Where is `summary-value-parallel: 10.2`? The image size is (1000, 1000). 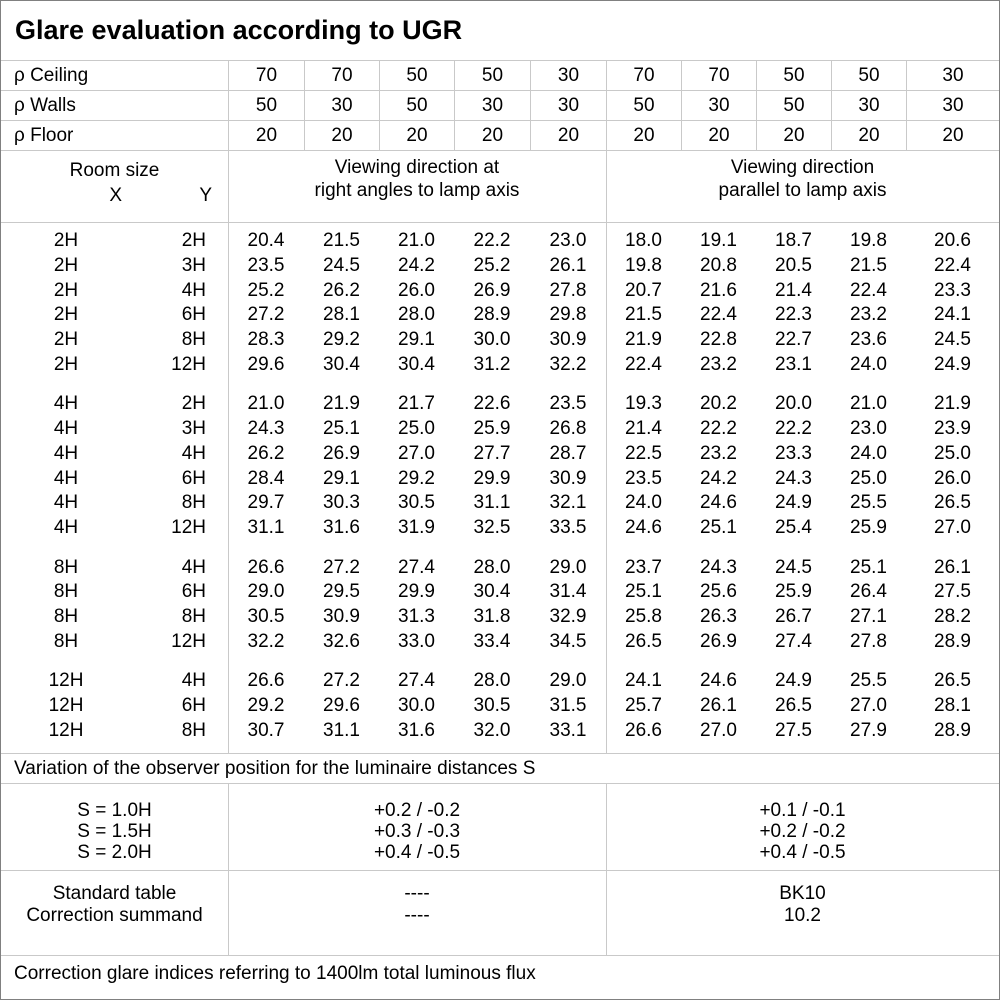
summary-value-parallel: 10.2 is located at coordinates (802, 915).